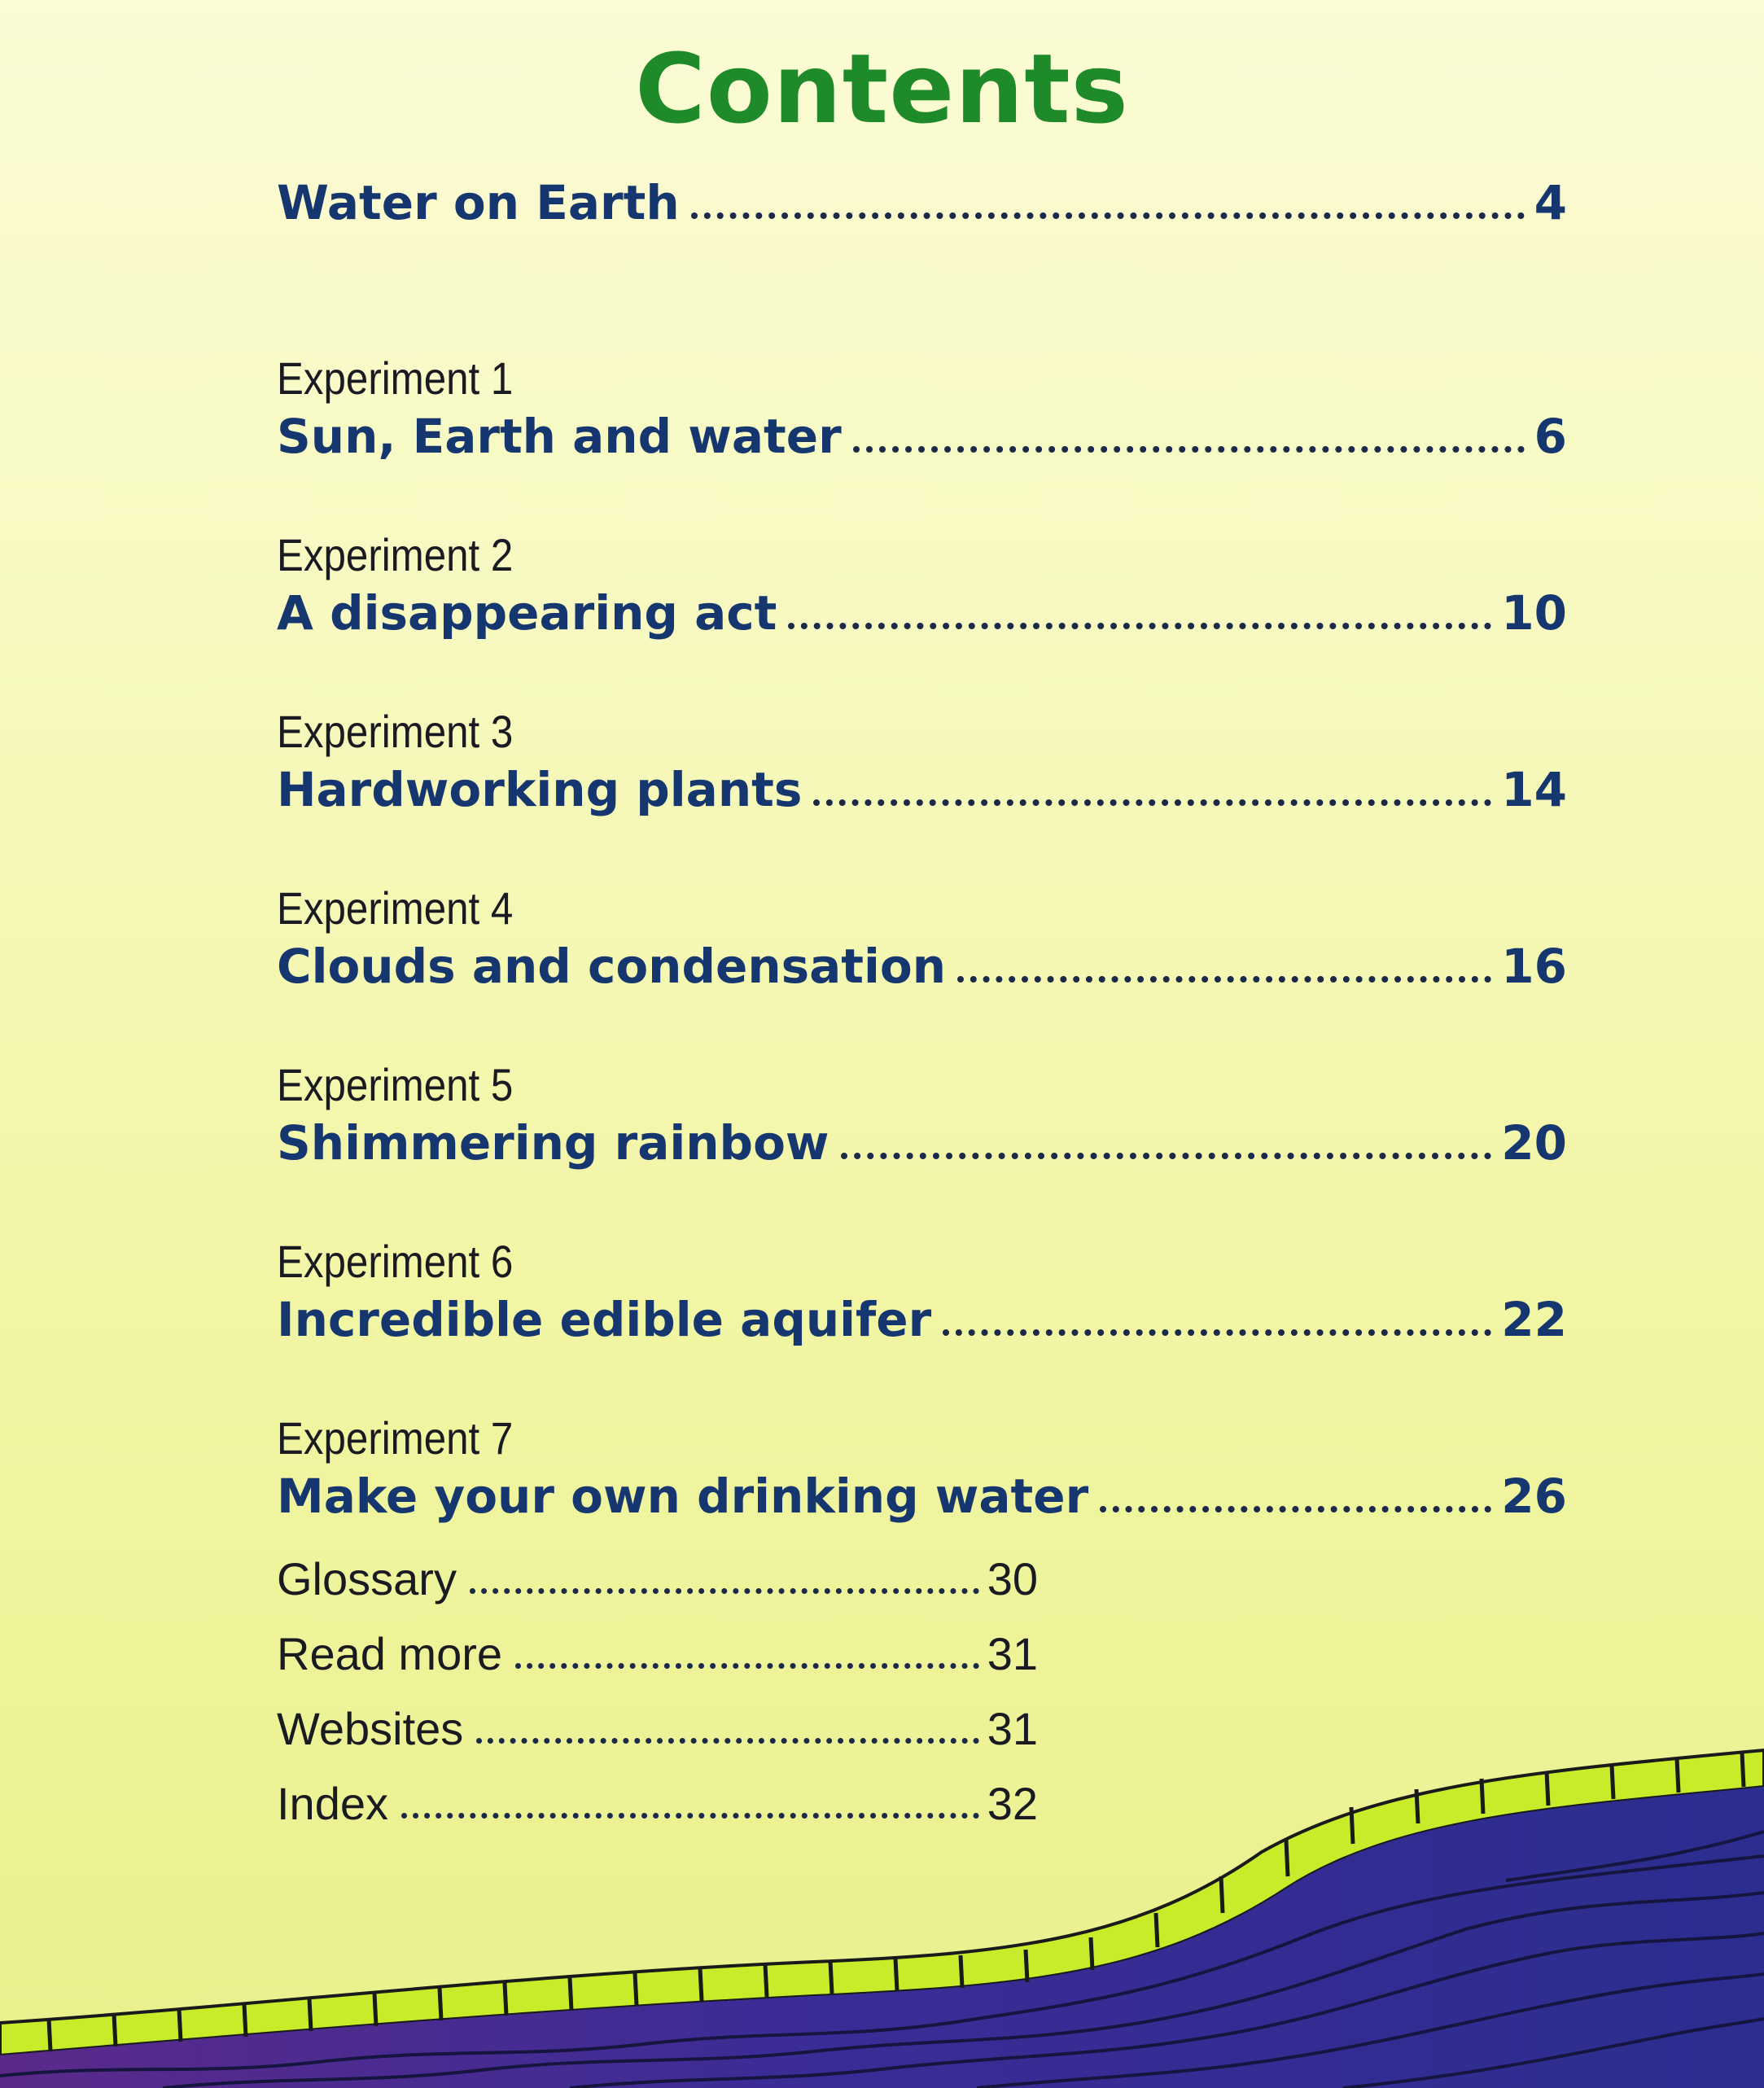  Describe the element at coordinates (683, 1496) in the screenshot. I see `toc-title: Make your own drinking water` at that location.